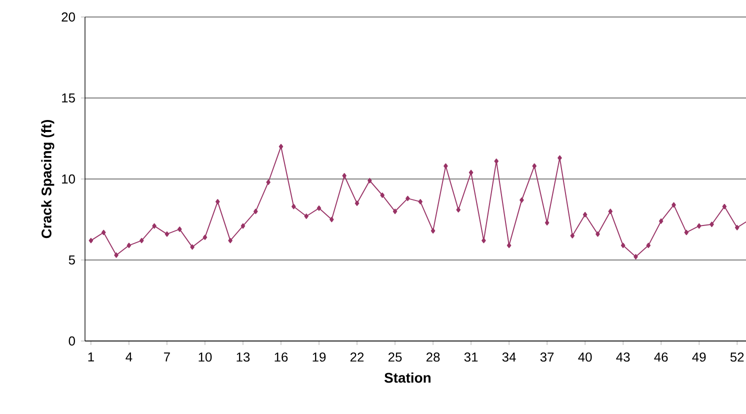  Describe the element at coordinates (661, 357) in the screenshot. I see `x-tick-label: 46` at that location.